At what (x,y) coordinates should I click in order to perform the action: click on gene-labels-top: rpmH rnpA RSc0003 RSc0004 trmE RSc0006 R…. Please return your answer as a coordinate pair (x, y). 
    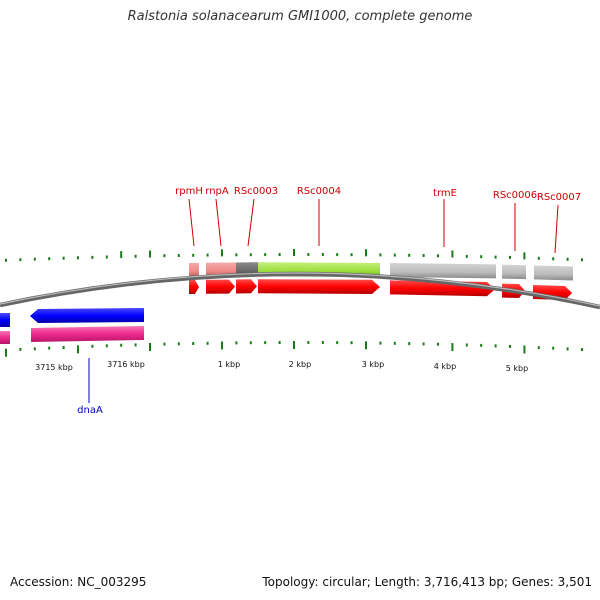
    Looking at the image, I should click on (378, 194).